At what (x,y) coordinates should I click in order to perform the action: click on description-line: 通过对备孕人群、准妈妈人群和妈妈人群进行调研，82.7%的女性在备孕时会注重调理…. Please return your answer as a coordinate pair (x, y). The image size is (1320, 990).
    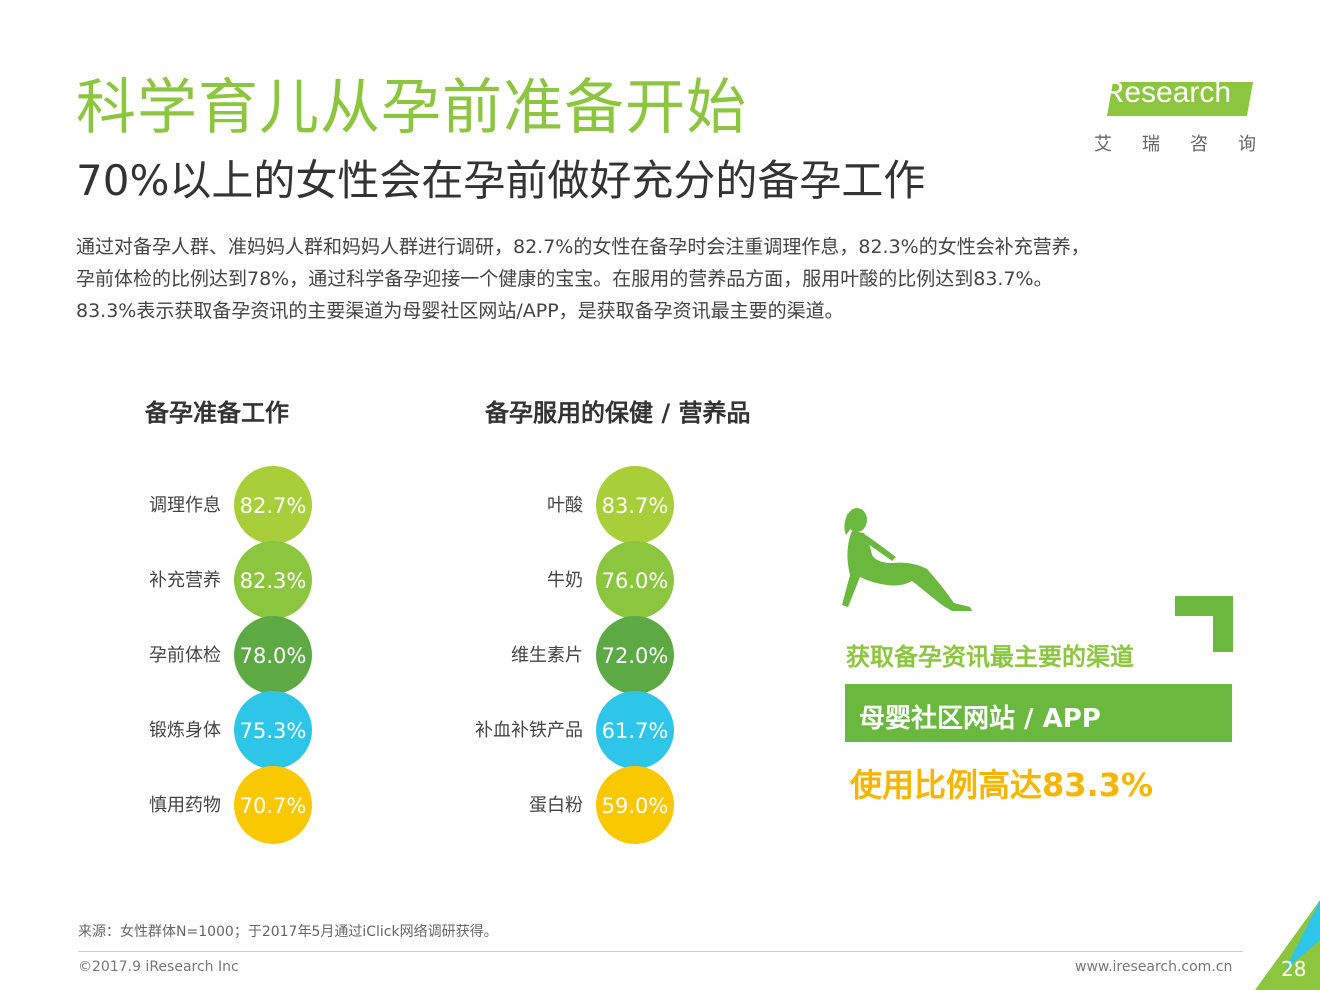
    Looking at the image, I should click on (583, 247).